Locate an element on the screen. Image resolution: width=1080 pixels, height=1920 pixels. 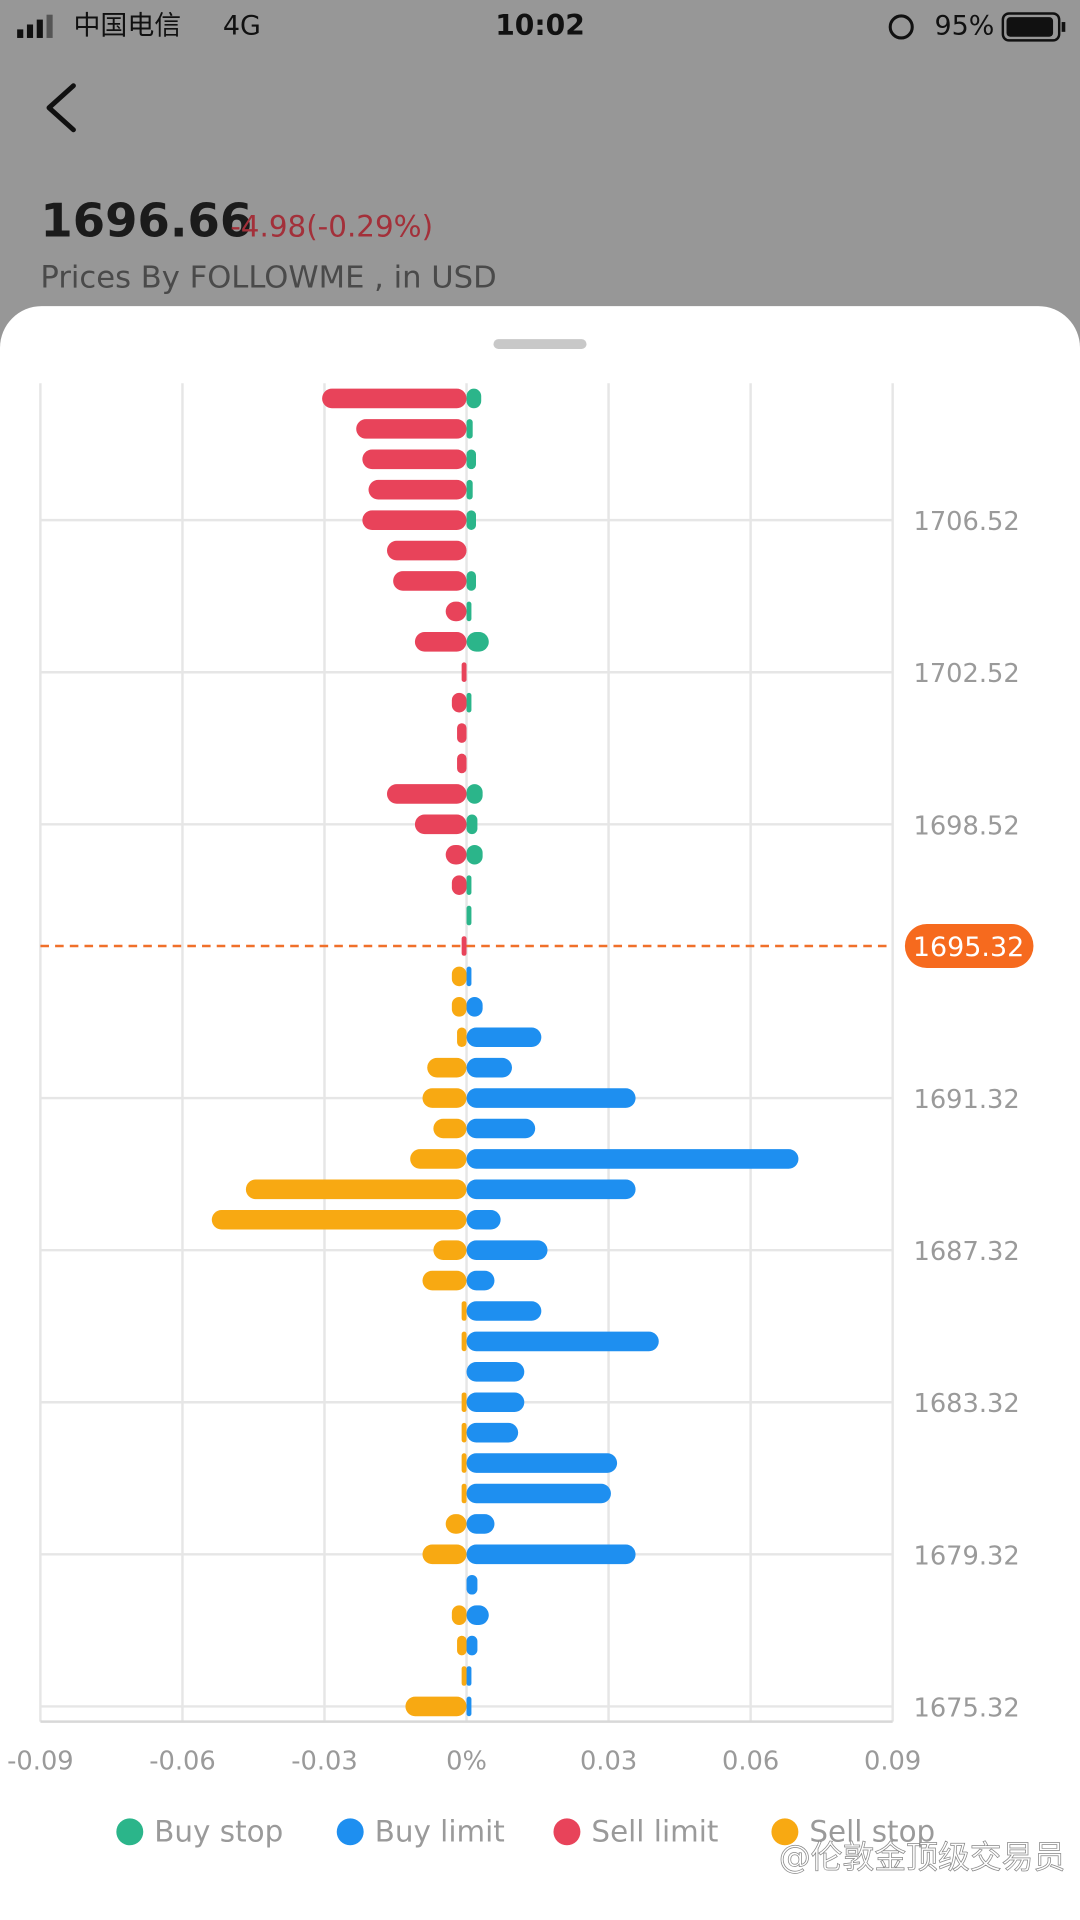
lock-icon is located at coordinates (901, 27).